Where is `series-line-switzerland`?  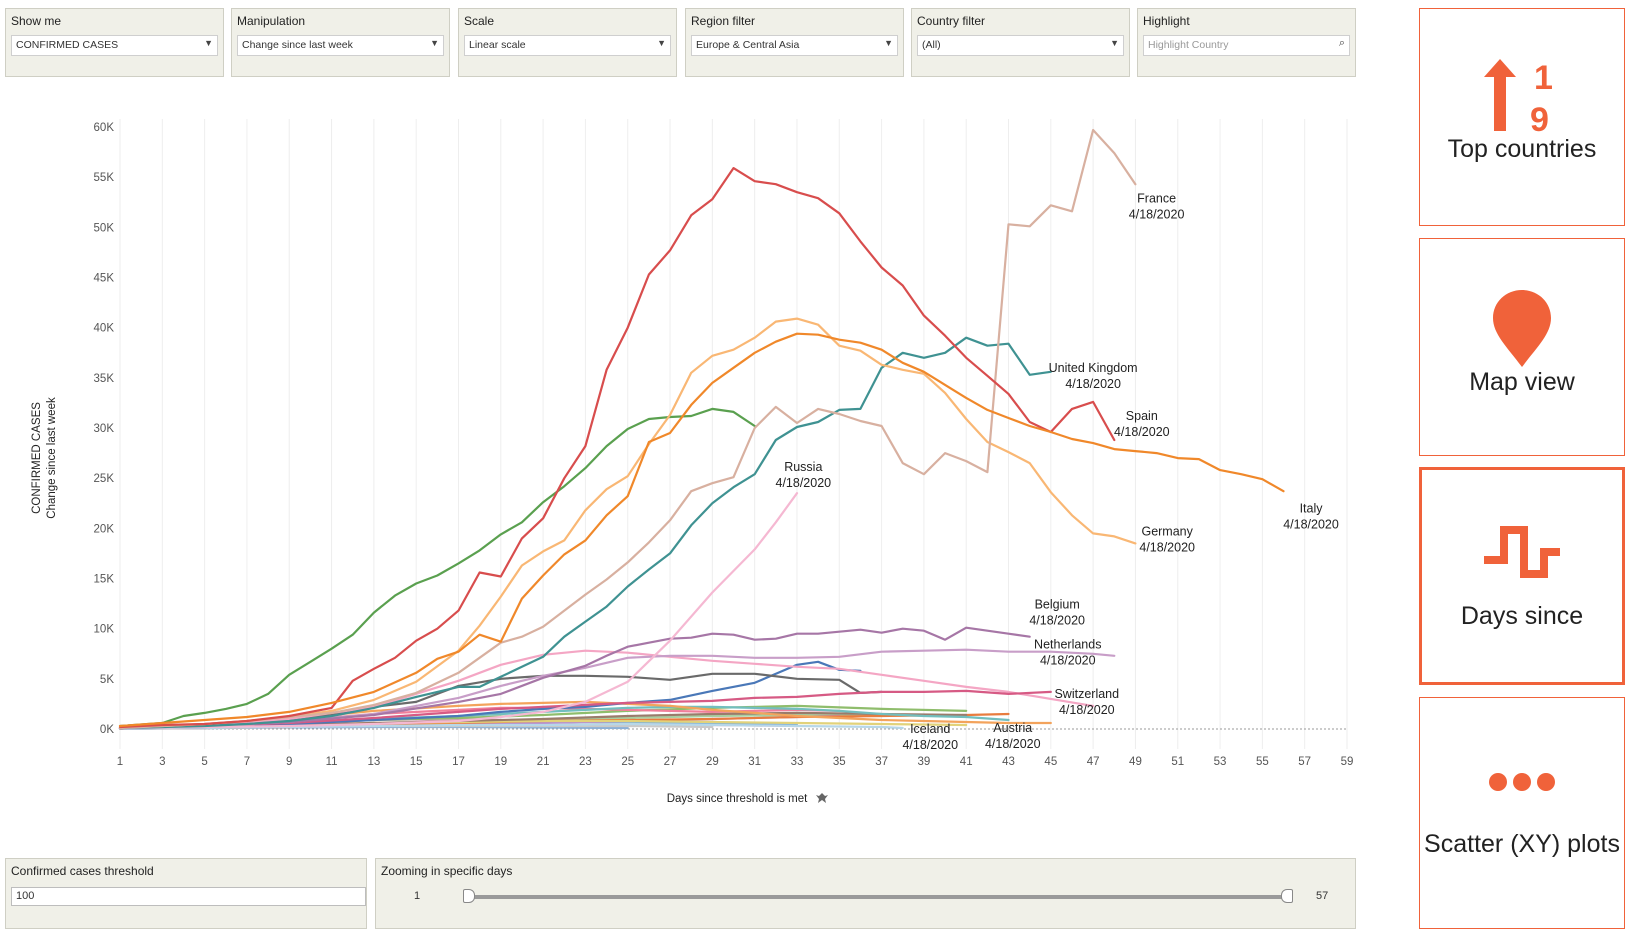
series-line-switzerland is located at coordinates (585, 709).